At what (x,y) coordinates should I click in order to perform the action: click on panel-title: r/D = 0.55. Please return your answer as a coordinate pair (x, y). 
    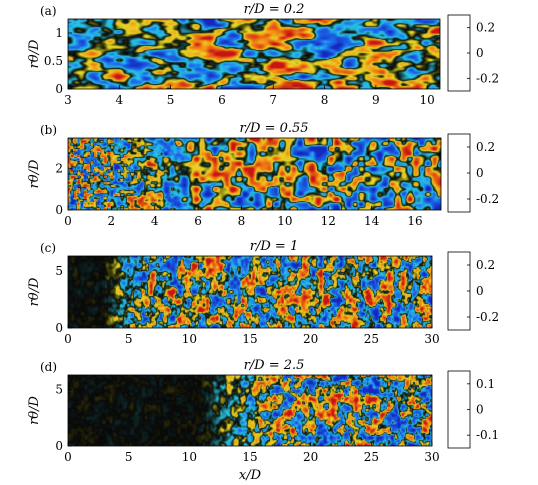
    Looking at the image, I should click on (273, 128).